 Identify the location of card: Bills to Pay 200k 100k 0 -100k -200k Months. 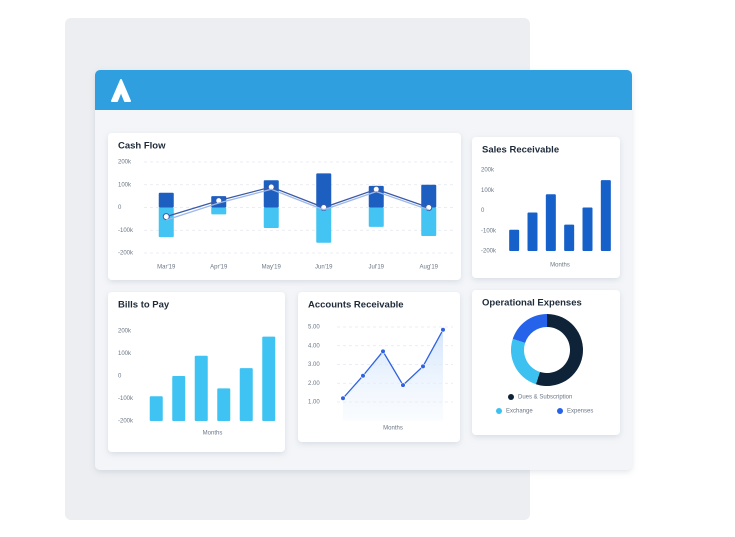
(196, 372).